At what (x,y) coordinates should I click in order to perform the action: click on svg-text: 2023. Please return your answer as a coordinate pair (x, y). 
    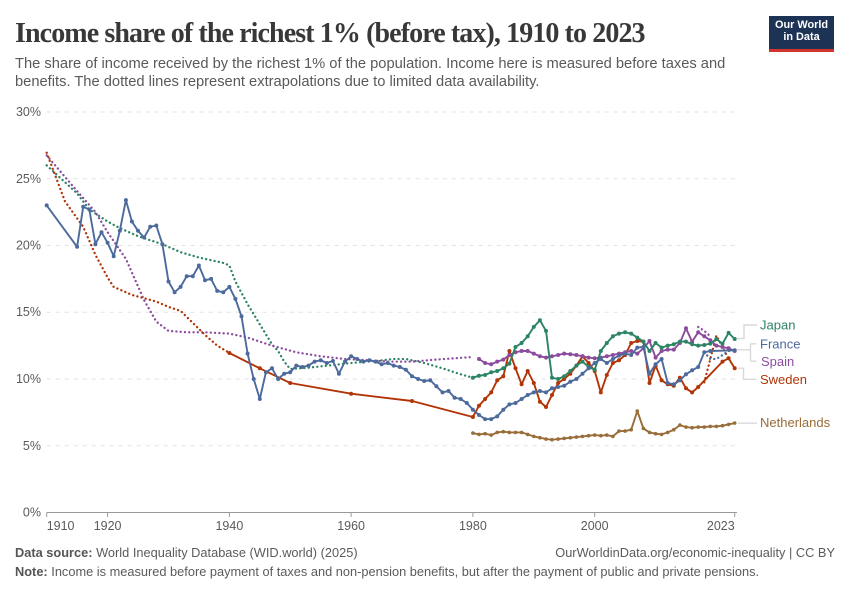
    Looking at the image, I should click on (721, 526).